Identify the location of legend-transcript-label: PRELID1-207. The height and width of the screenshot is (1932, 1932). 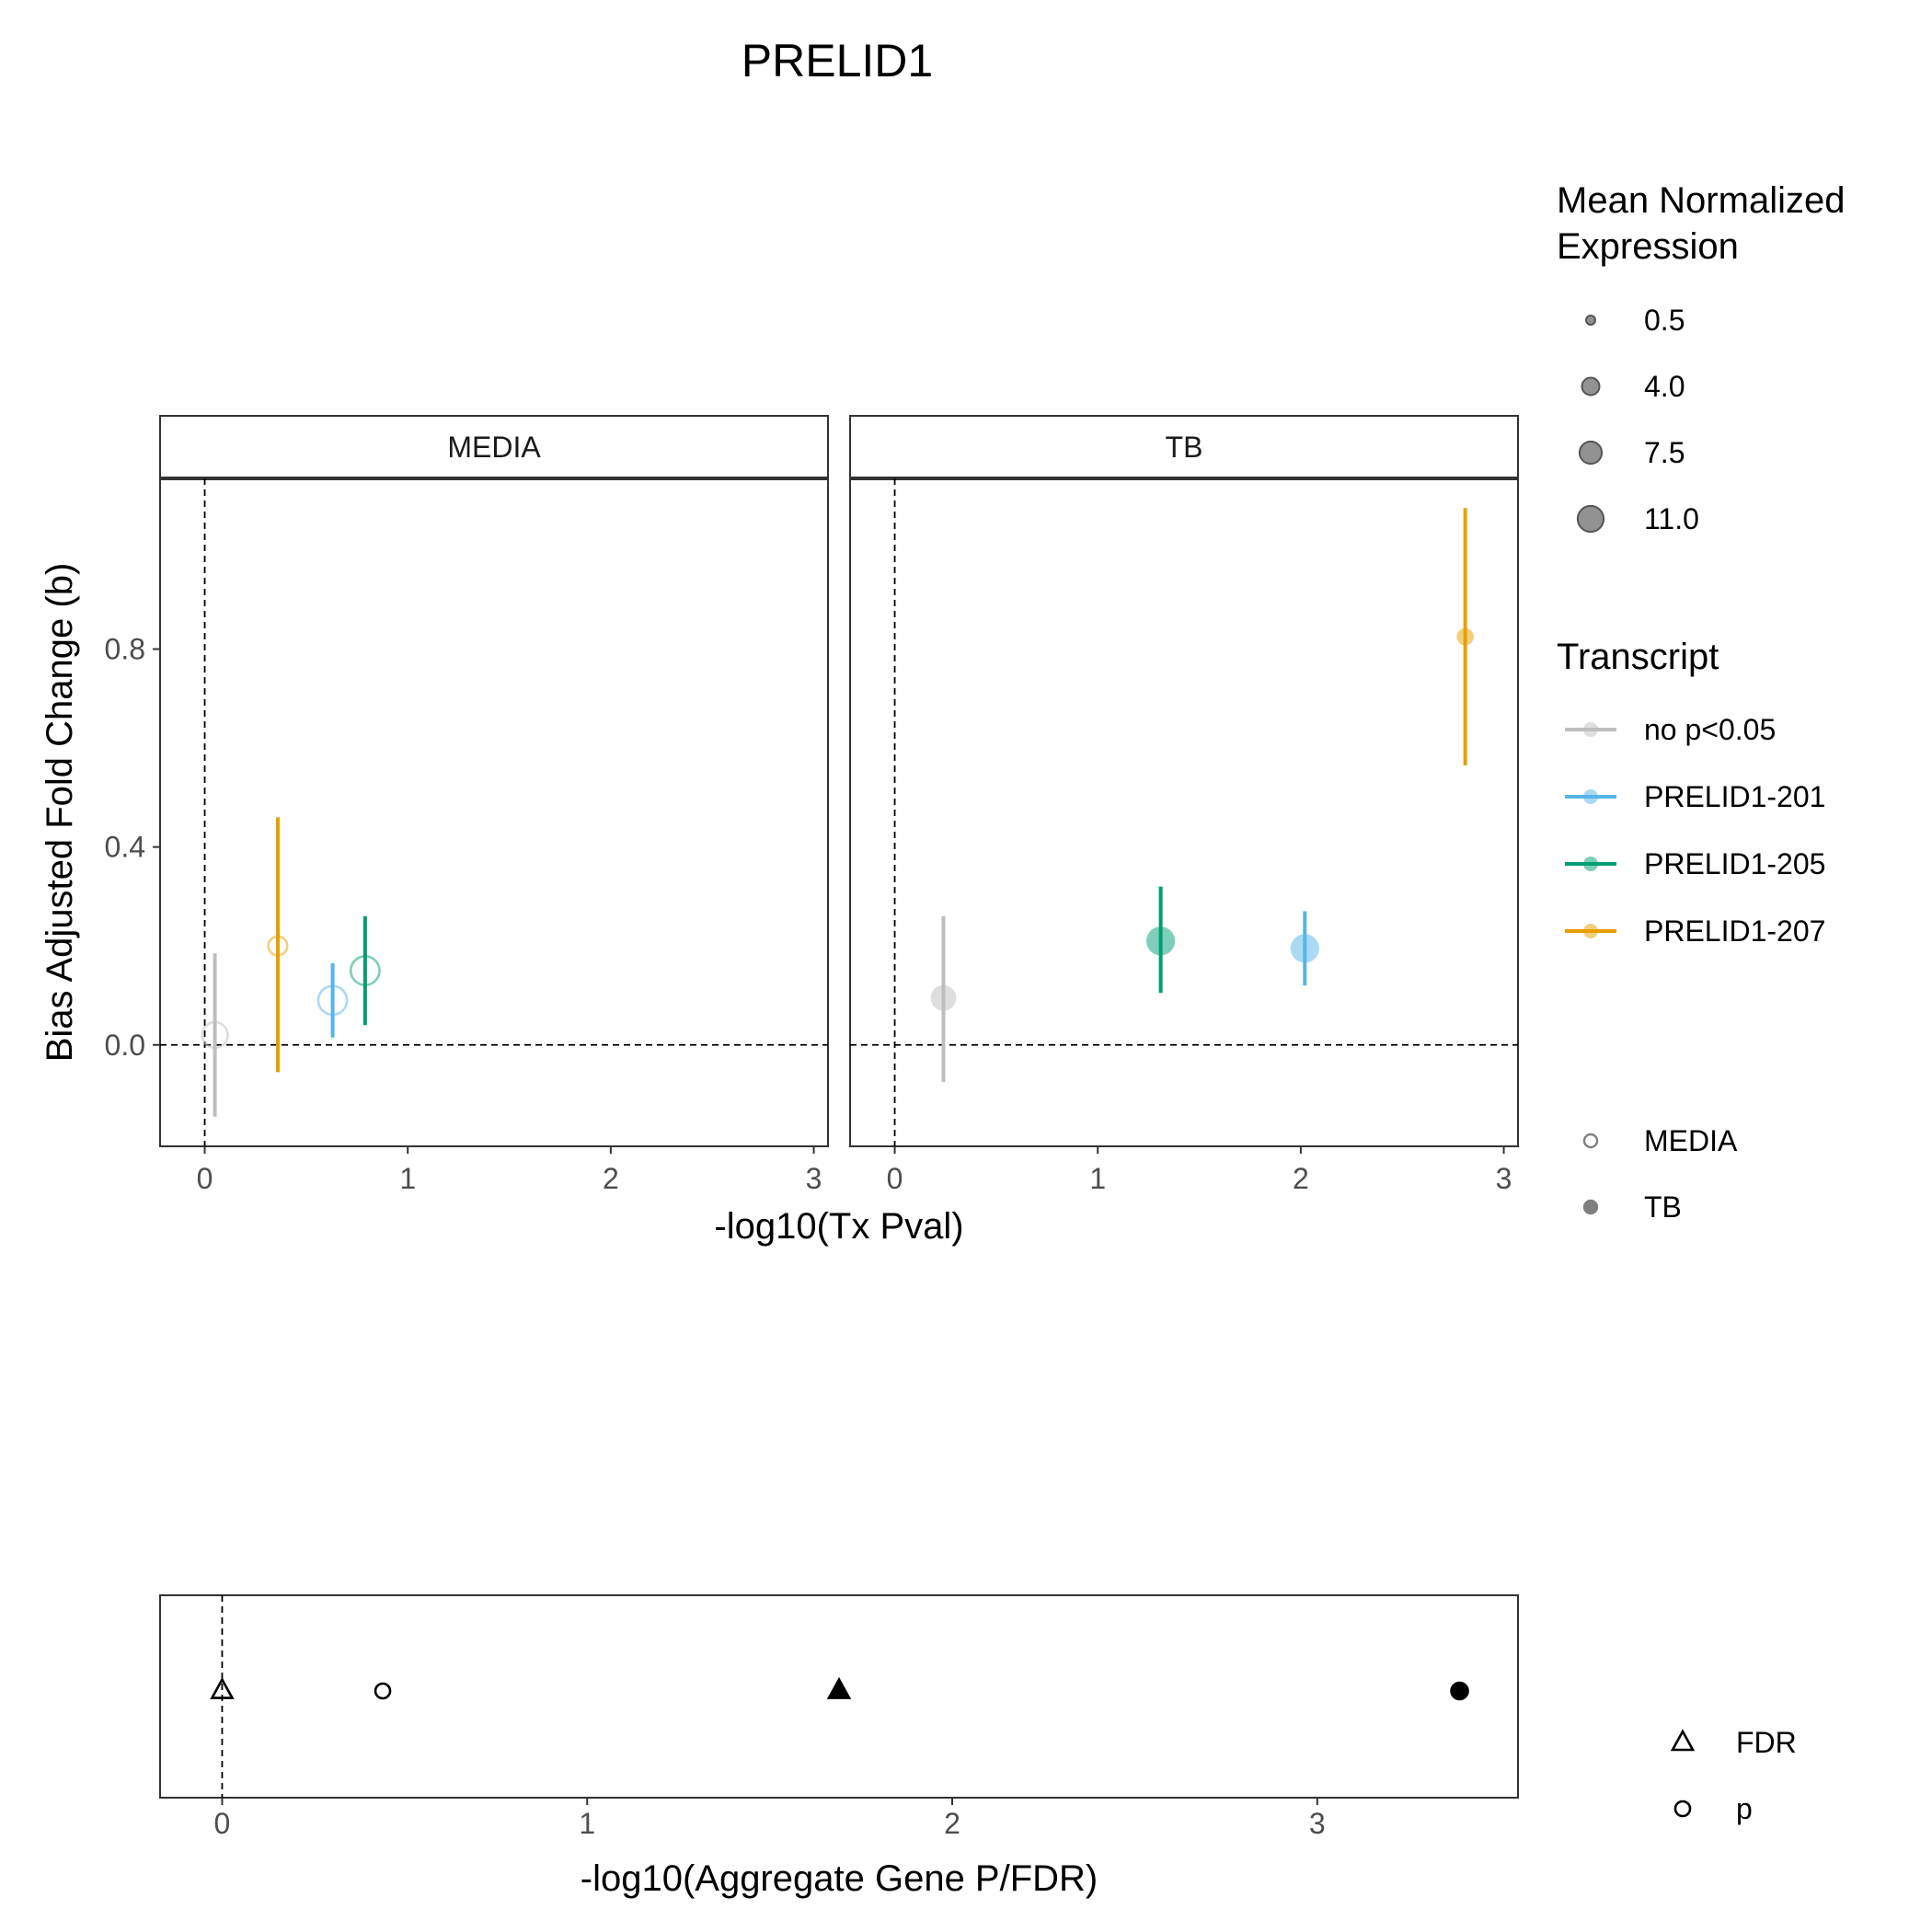
(1734, 931).